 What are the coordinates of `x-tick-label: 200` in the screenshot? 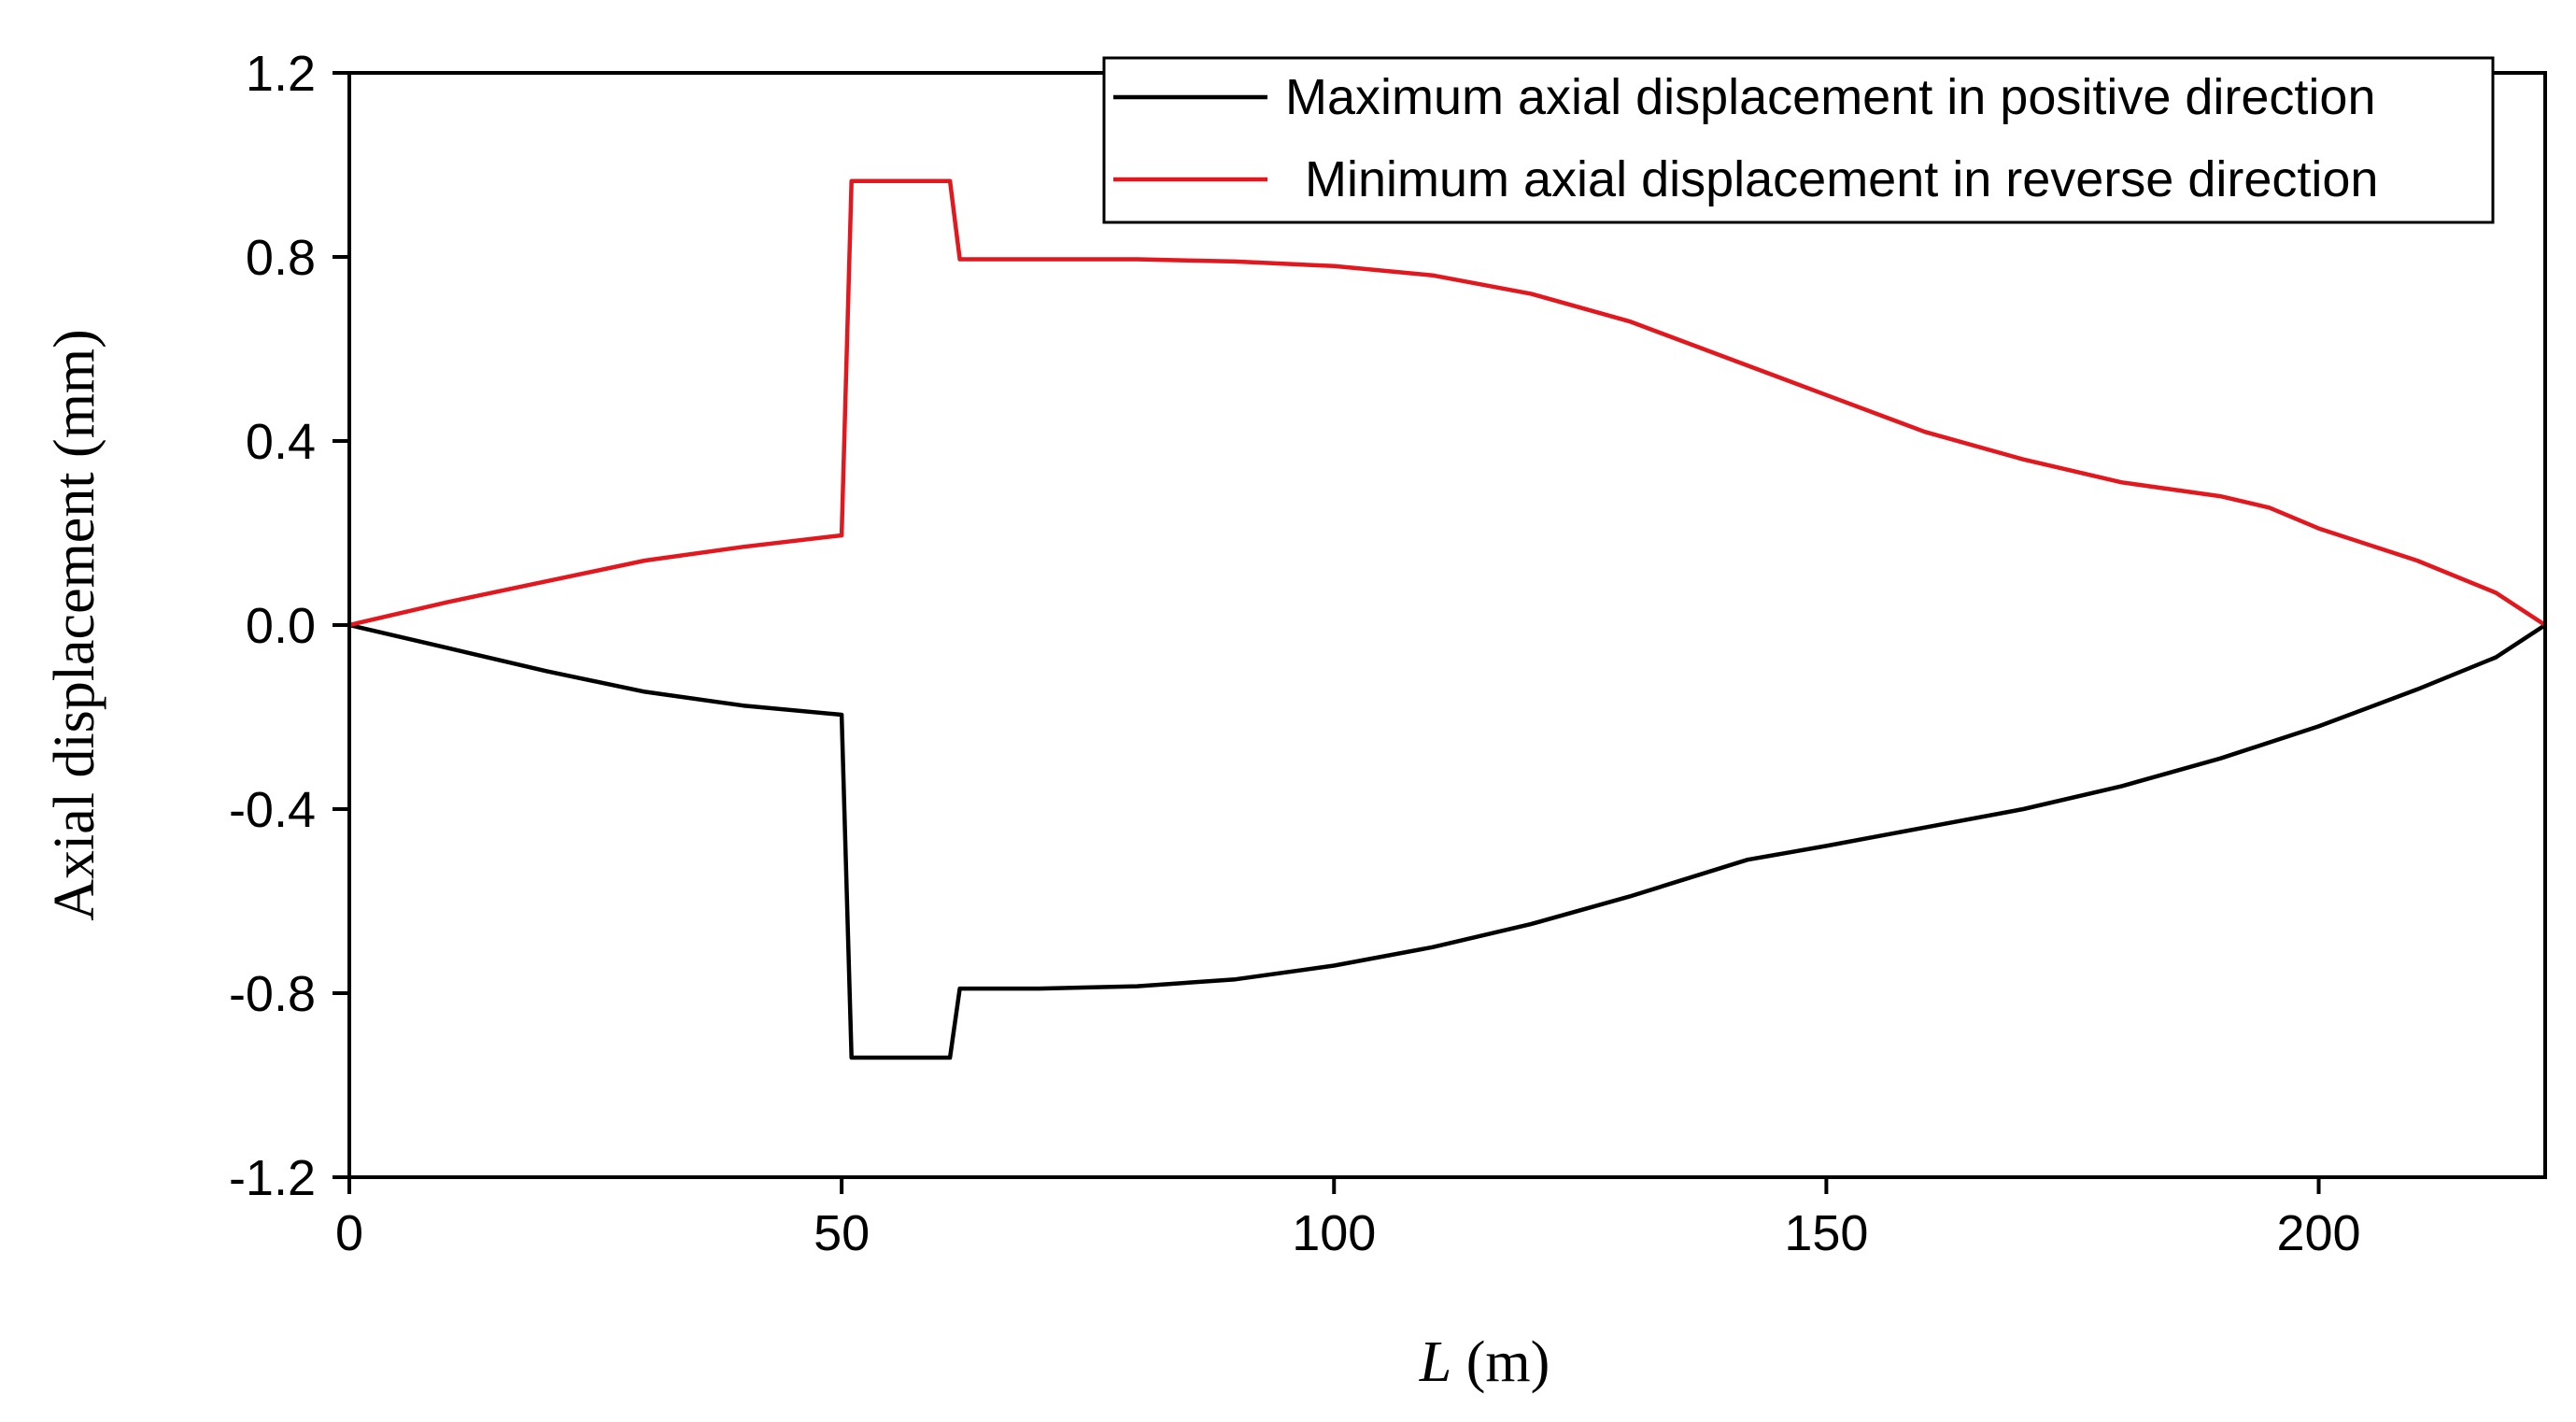 It's located at (2318, 1233).